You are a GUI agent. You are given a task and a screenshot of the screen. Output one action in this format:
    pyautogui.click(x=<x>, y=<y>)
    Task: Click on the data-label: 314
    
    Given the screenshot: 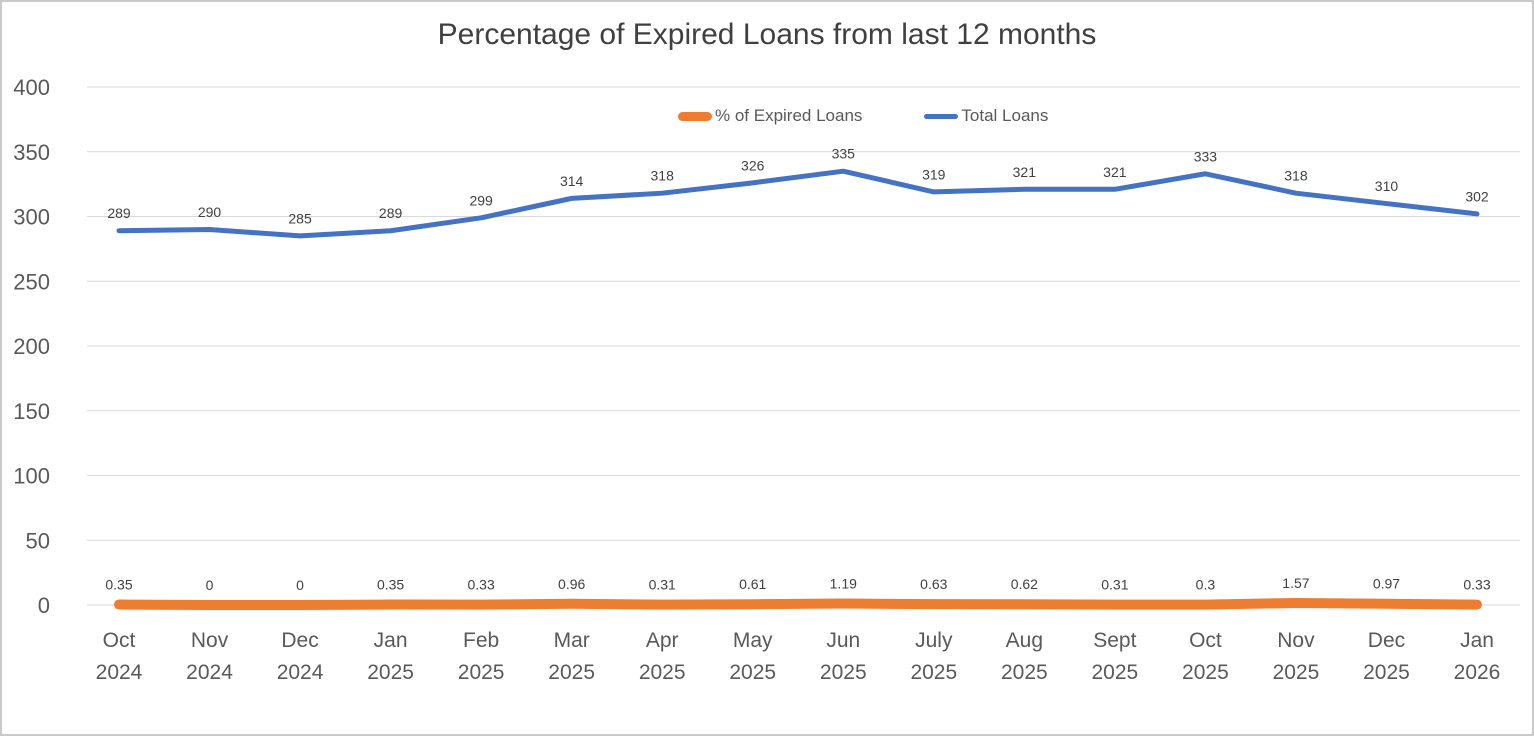 What is the action you would take?
    pyautogui.click(x=572, y=181)
    